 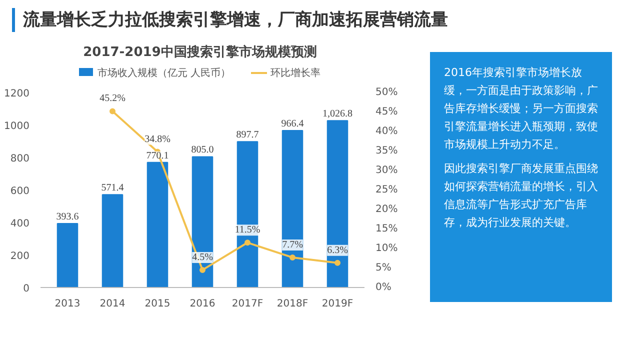 What do you see at coordinates (384, 268) in the screenshot?
I see `y2-tick-label: 5%` at bounding box center [384, 268].